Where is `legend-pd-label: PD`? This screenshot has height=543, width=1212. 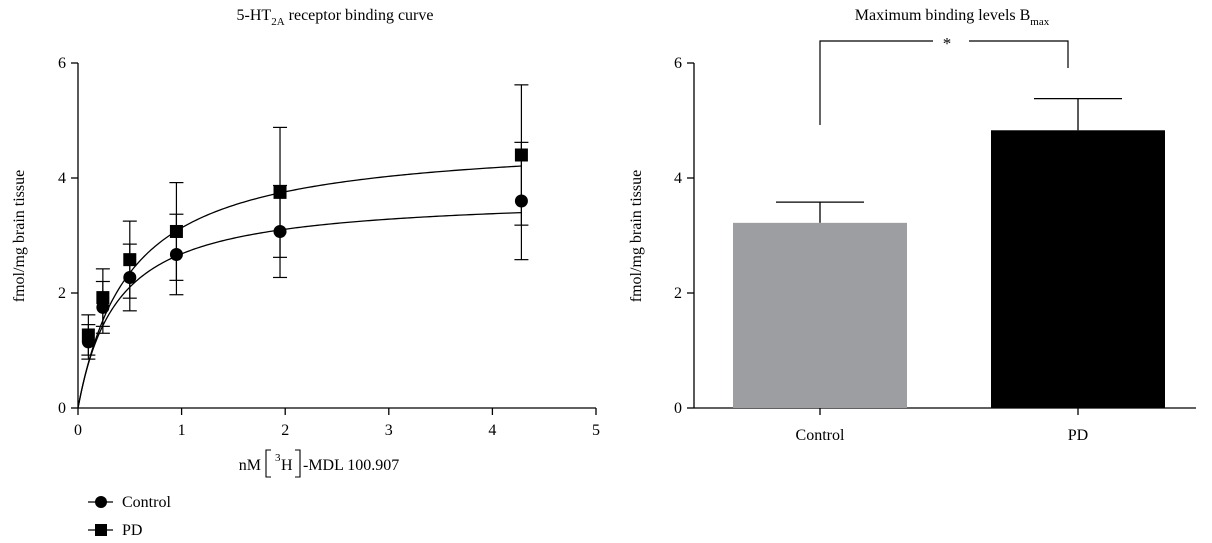 legend-pd-label: PD is located at coordinates (132, 530).